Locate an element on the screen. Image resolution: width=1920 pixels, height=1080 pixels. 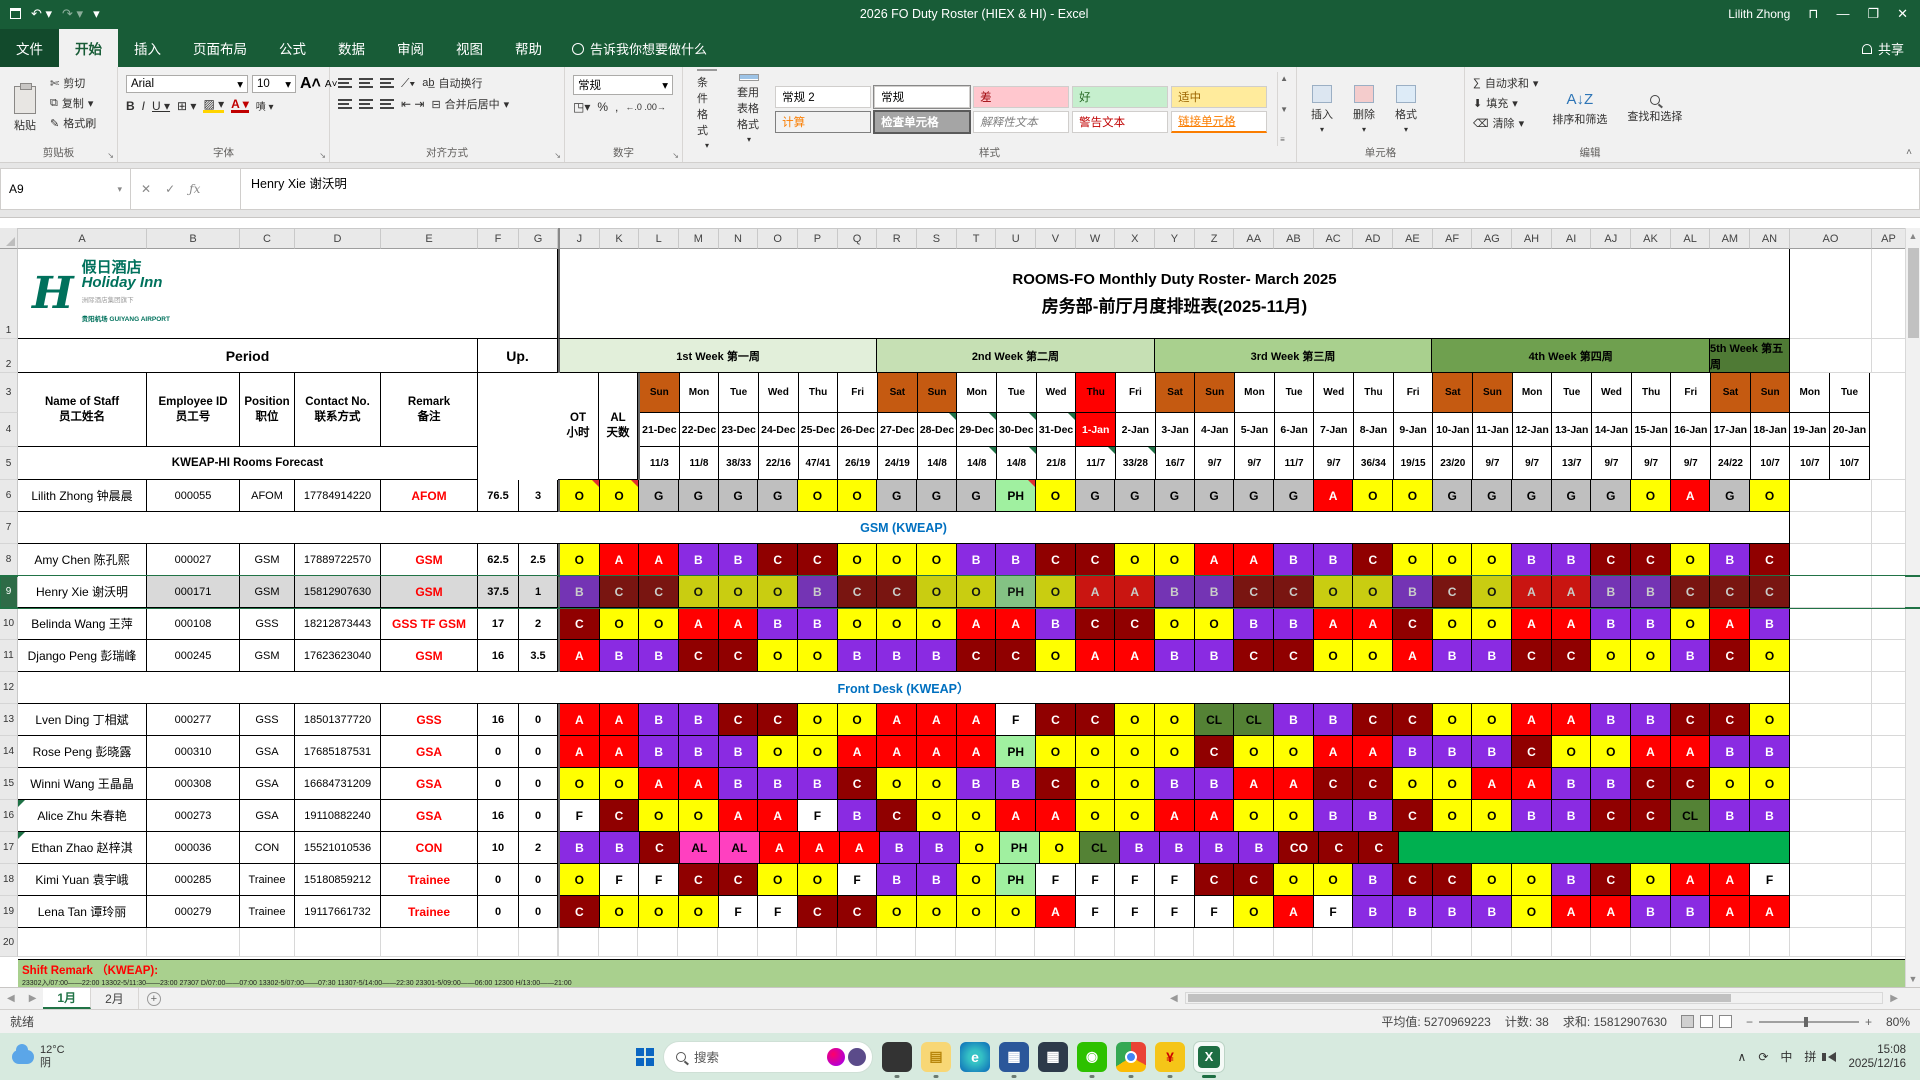
borders-button: ⊞ ▾ is located at coordinates (187, 105).